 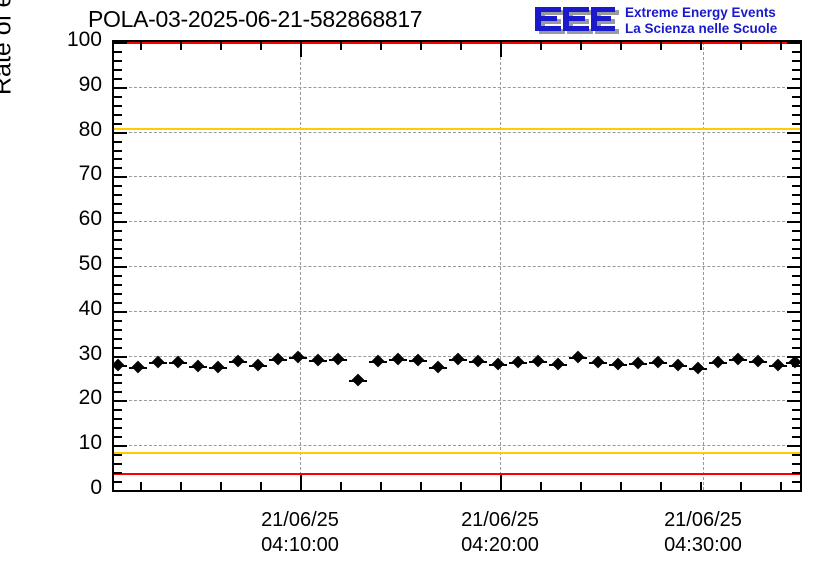 What do you see at coordinates (90, 263) in the screenshot?
I see `y-axis-label-50: 50` at bounding box center [90, 263].